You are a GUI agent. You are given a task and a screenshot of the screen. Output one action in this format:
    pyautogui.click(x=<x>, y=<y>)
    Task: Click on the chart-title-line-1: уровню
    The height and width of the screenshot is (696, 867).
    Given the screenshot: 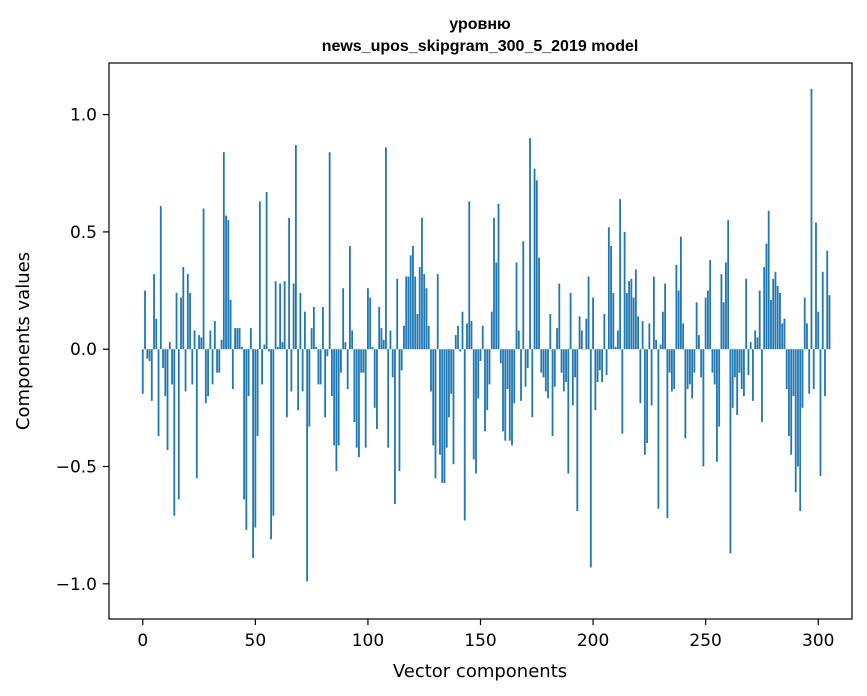 What is the action you would take?
    pyautogui.click(x=480, y=24)
    